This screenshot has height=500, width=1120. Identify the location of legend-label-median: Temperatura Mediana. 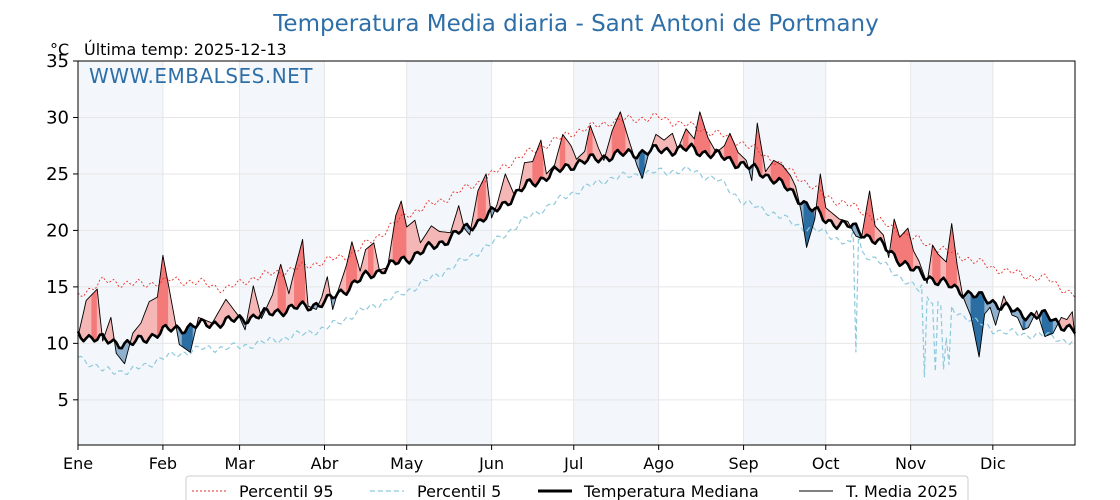
(671, 491).